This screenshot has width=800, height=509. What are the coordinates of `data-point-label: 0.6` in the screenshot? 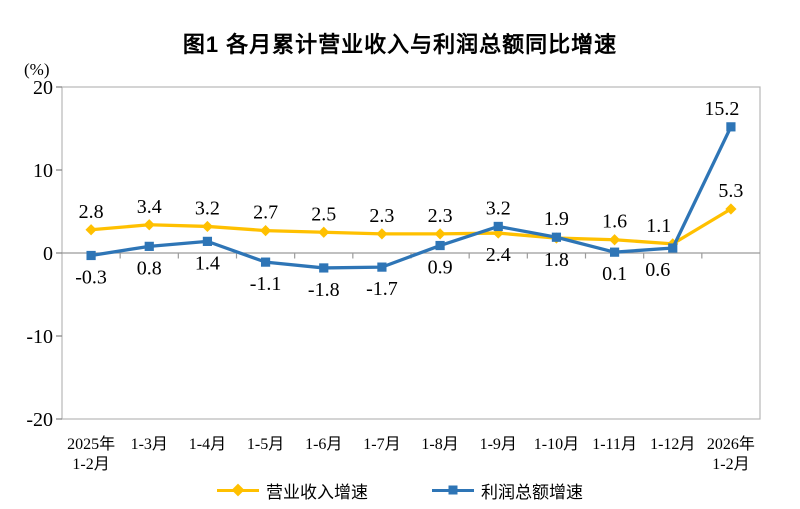 It's located at (657, 270).